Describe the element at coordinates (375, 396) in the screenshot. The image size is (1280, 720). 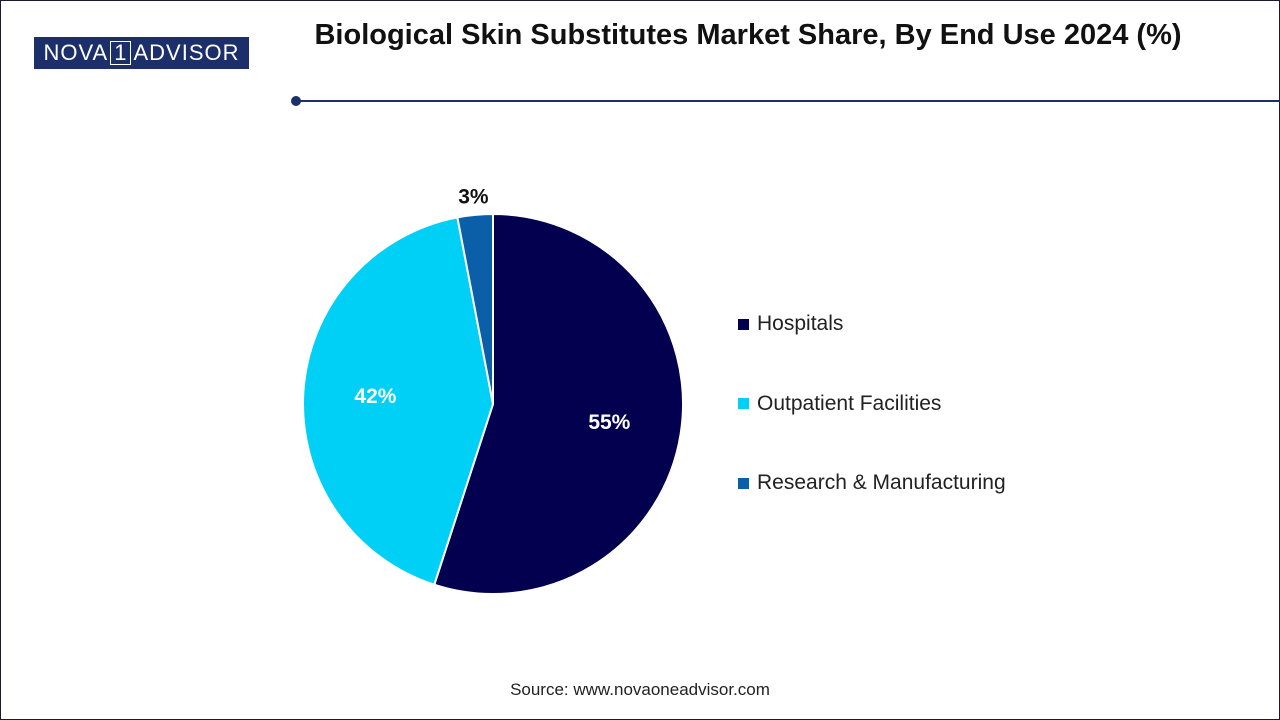
I see `data-label-outpatient-facilities: 42%` at that location.